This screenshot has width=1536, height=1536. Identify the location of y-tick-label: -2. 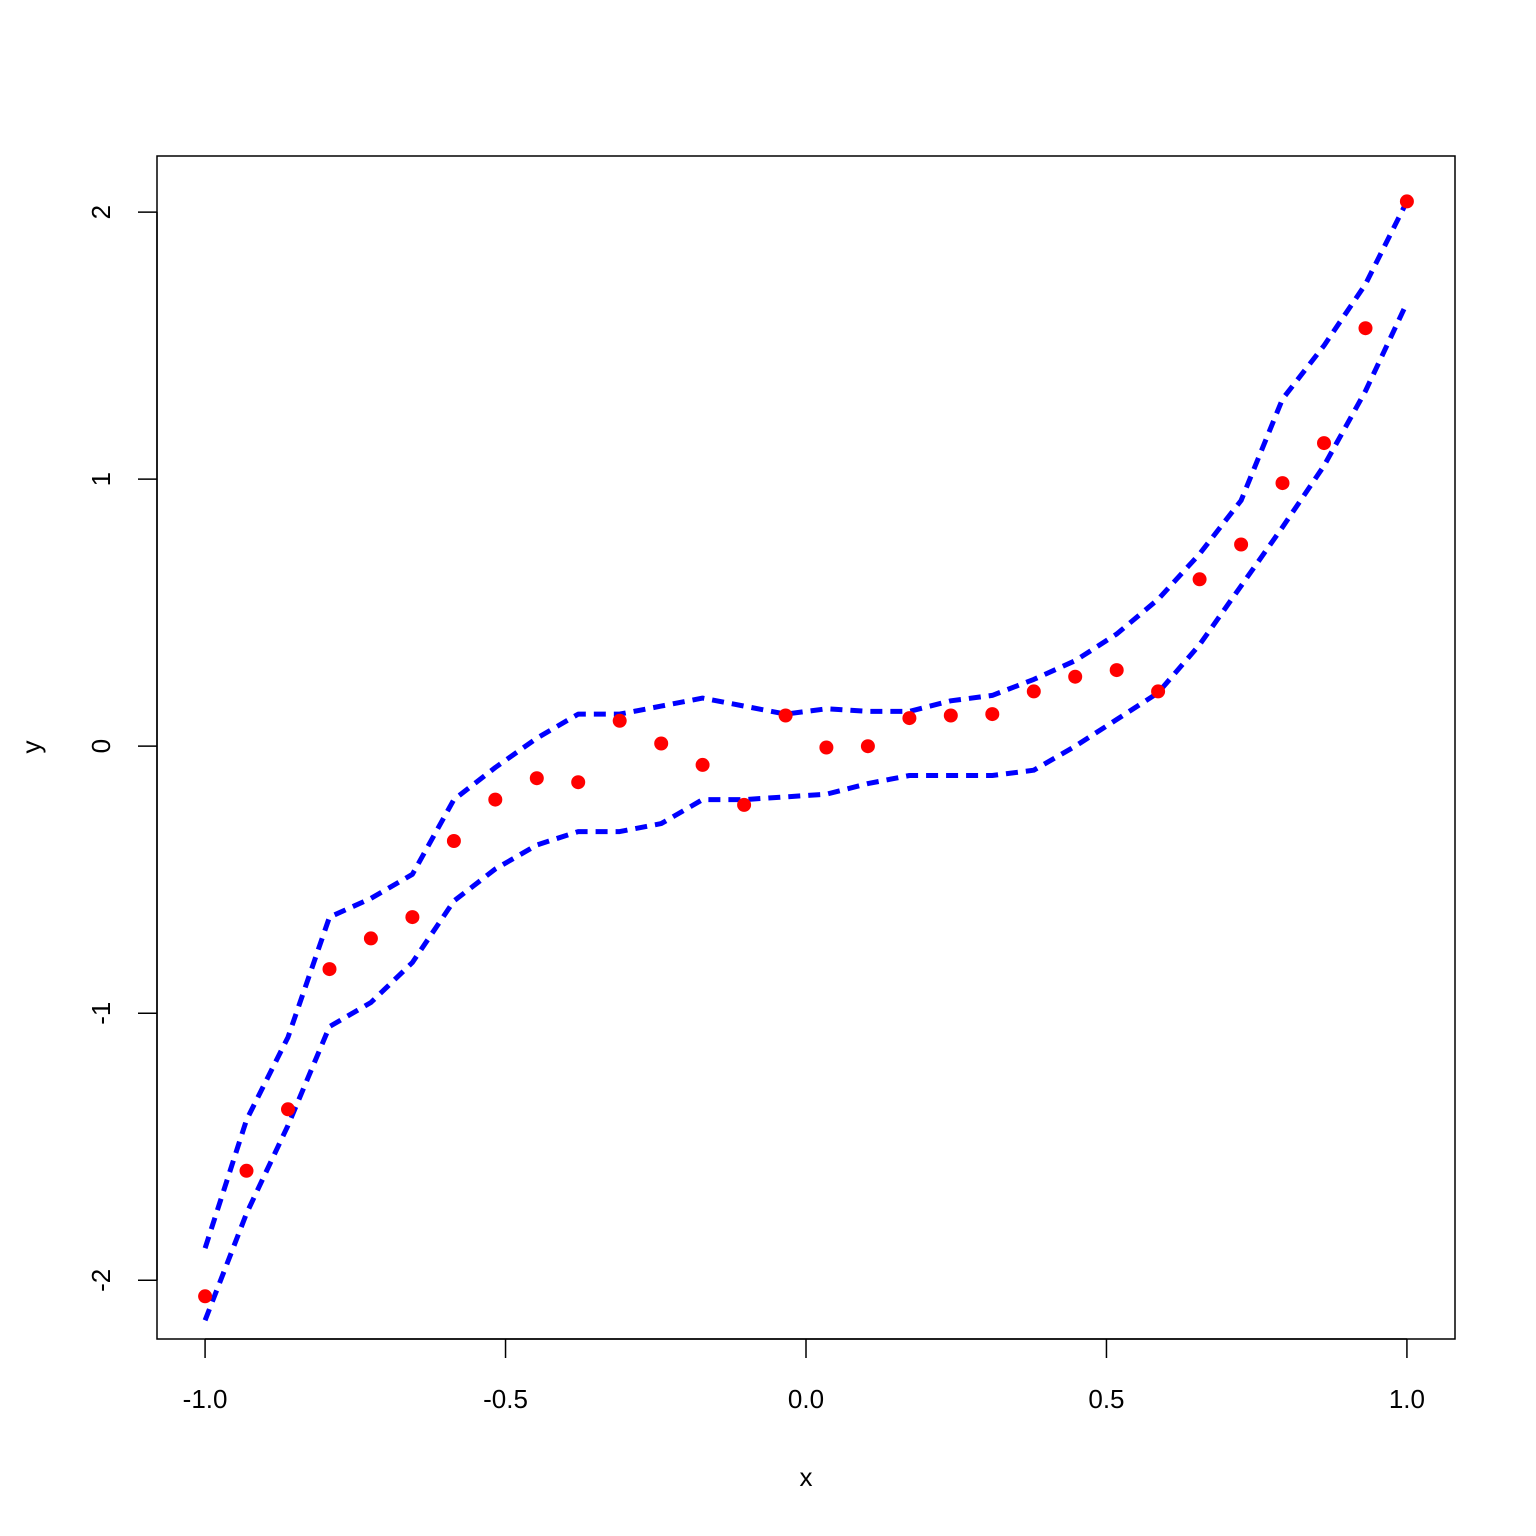
(101, 1280).